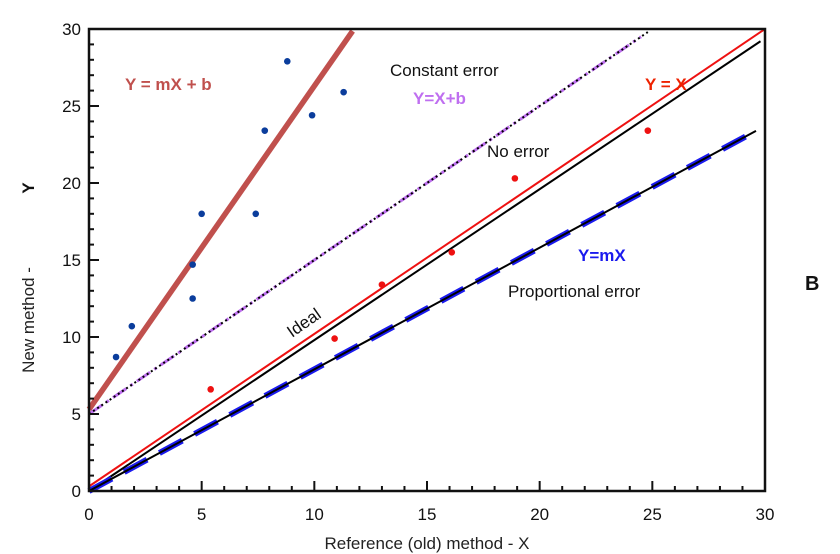 This screenshot has height=554, width=840. Describe the element at coordinates (812, 284) in the screenshot. I see `panel-label: B` at that location.